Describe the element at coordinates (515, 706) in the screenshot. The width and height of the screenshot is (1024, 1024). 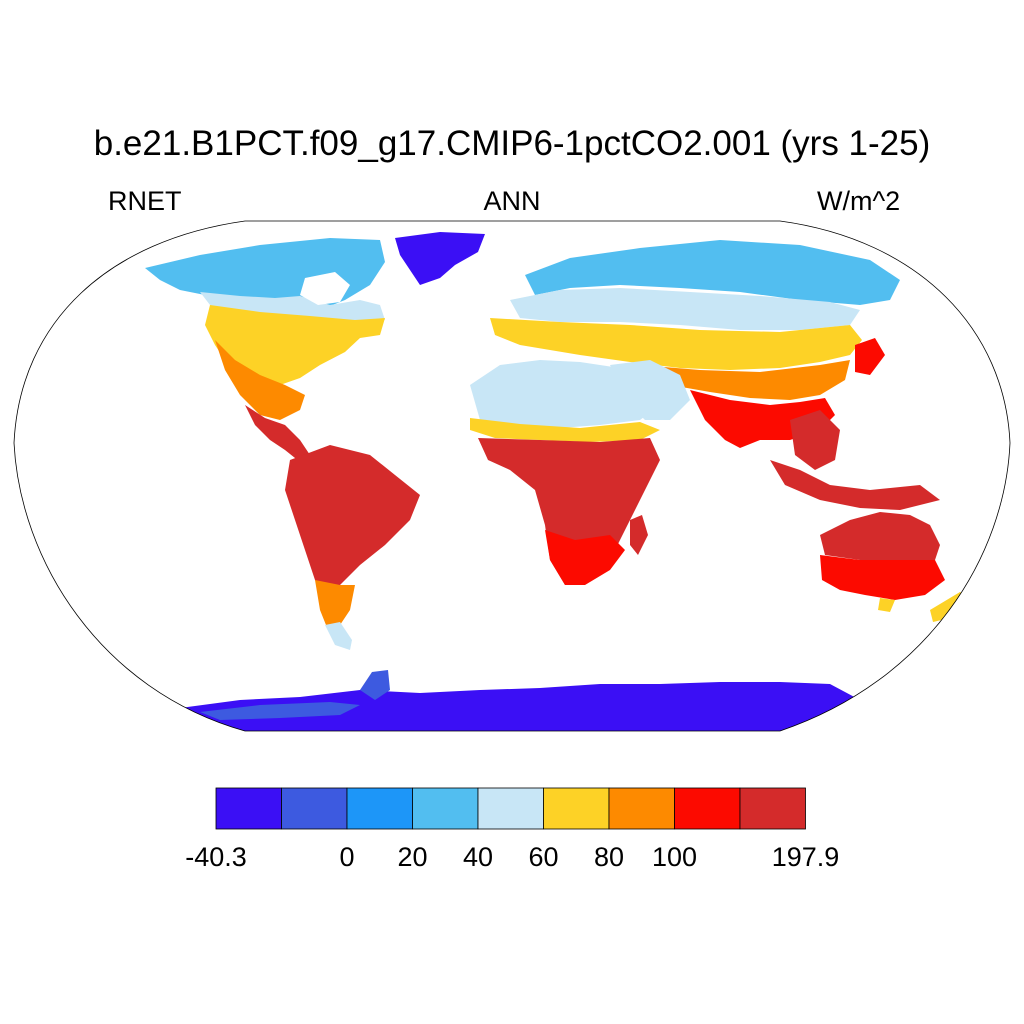
I see `antarctica` at that location.